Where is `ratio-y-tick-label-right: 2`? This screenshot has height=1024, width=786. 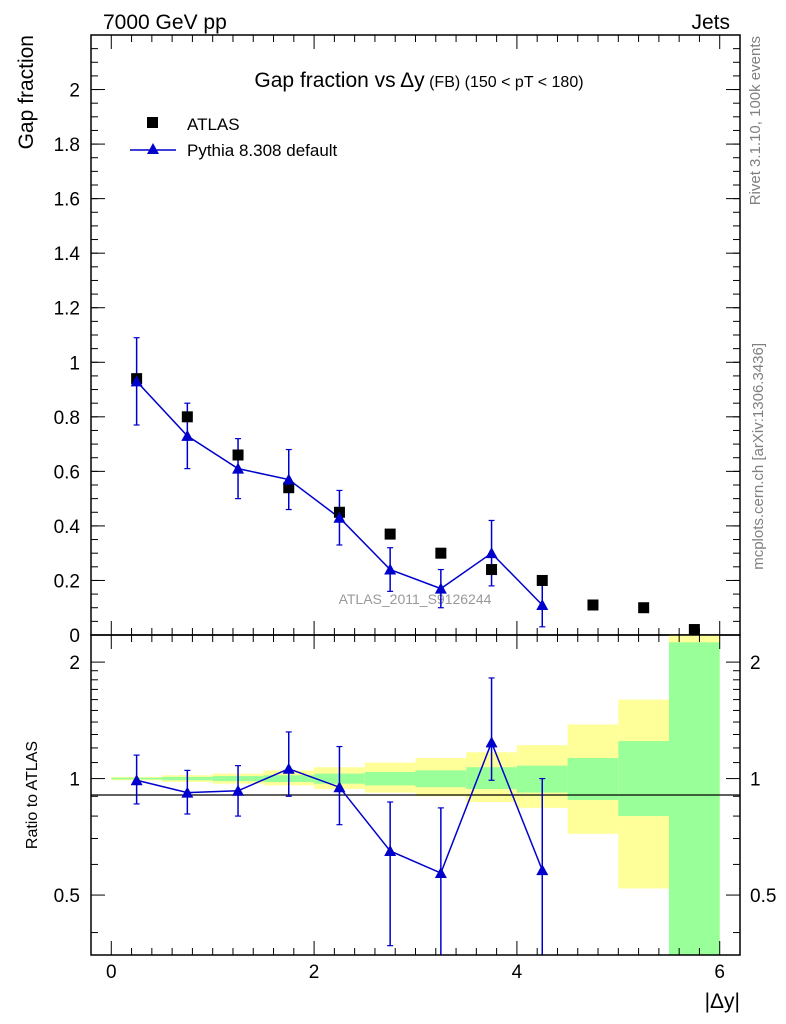 ratio-y-tick-label-right: 2 is located at coordinates (755, 663).